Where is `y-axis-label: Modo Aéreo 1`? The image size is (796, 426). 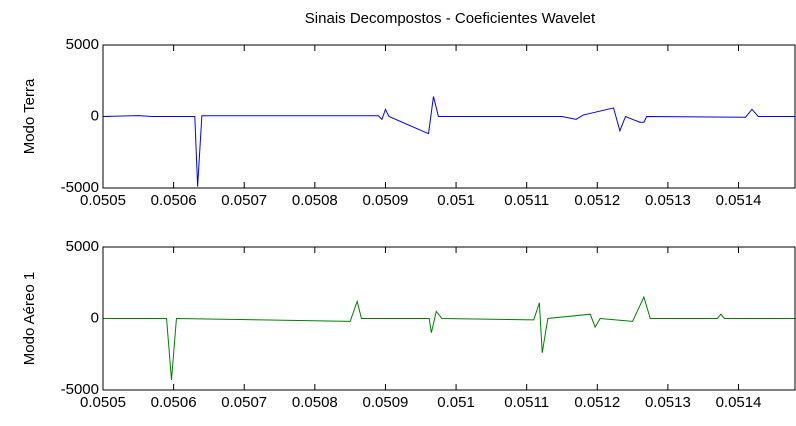 y-axis-label: Modo Aéreo 1 is located at coordinates (29, 318).